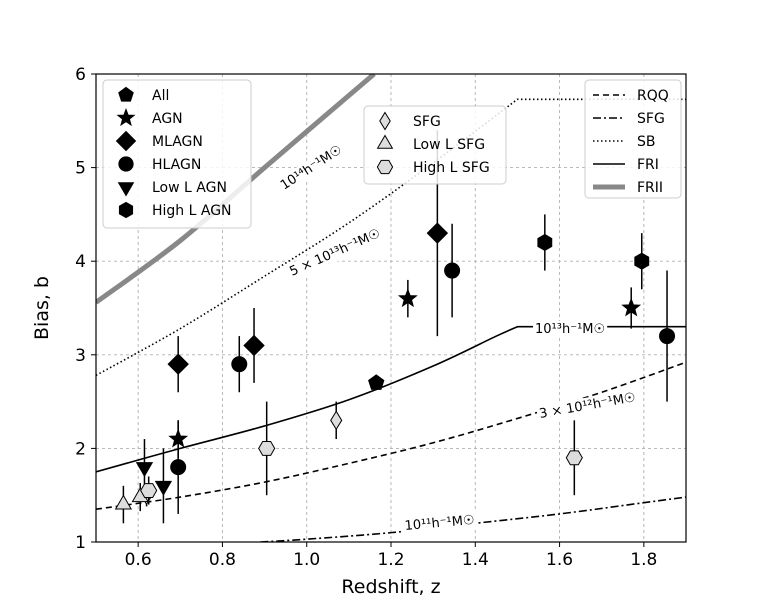 The image size is (763, 610). What do you see at coordinates (176, 165) in the screenshot?
I see `legend-entry-label: HLAGN` at bounding box center [176, 165].